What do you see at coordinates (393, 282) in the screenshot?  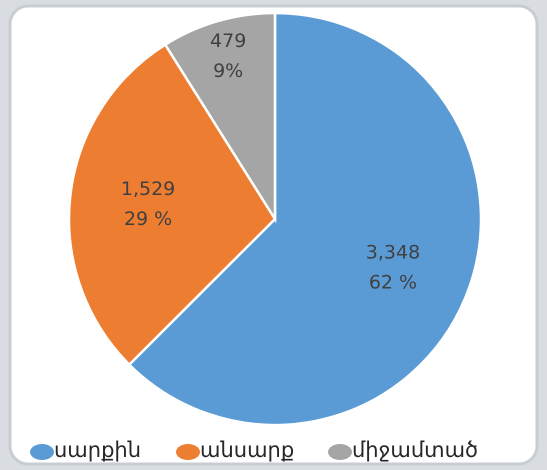 I see `percent-label: 62 %` at bounding box center [393, 282].